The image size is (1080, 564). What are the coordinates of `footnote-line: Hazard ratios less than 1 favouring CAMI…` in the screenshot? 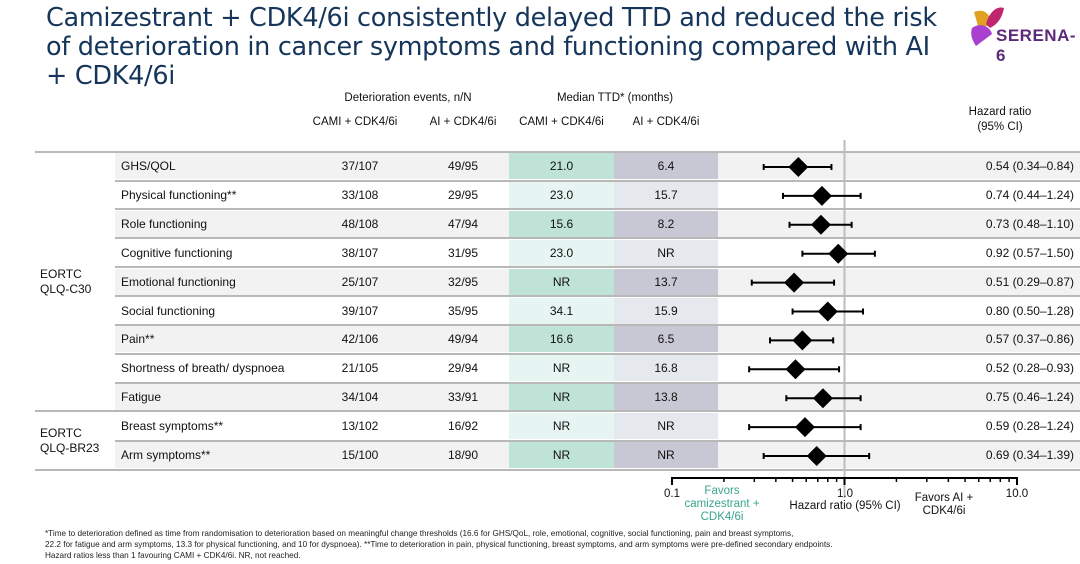 It's located at (173, 555).